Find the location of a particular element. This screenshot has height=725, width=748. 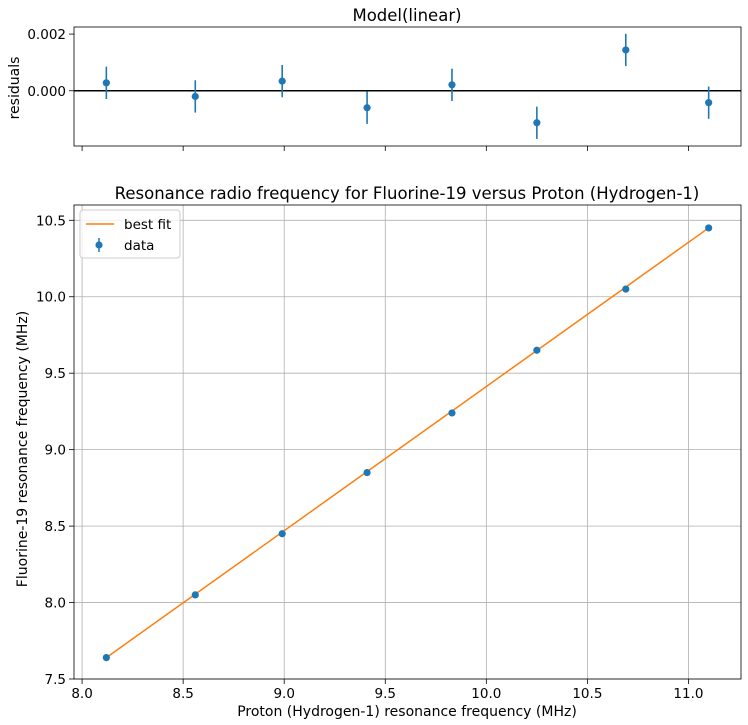

main-y-axis-label: Fluorine-19 resonance frequency (MHz) is located at coordinates (23, 449).